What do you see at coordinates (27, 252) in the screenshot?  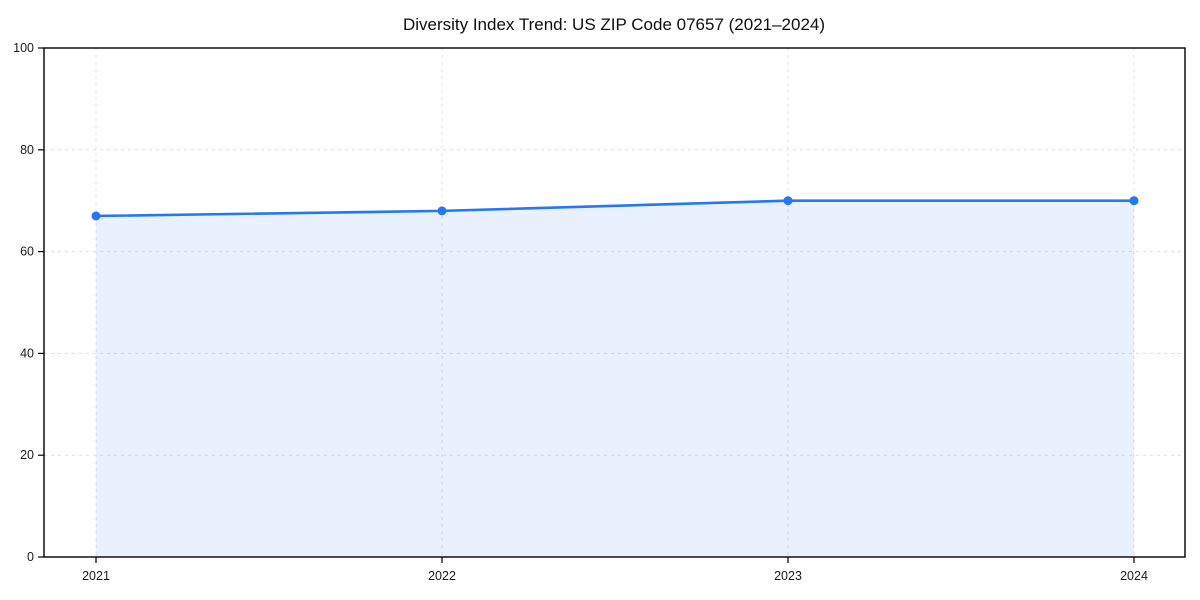 I see `y-tick-label: 60` at bounding box center [27, 252].